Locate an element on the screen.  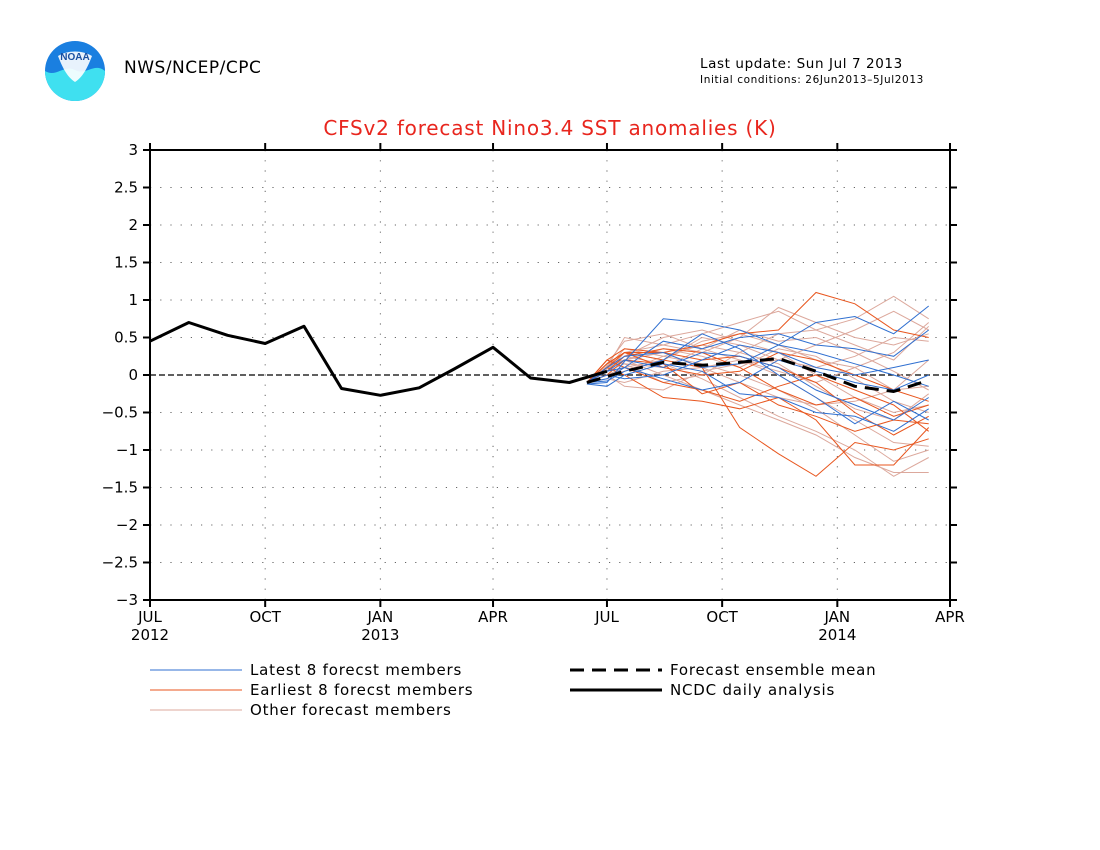
legend-label-latest: Latest 8 forecst members is located at coordinates (356, 670).